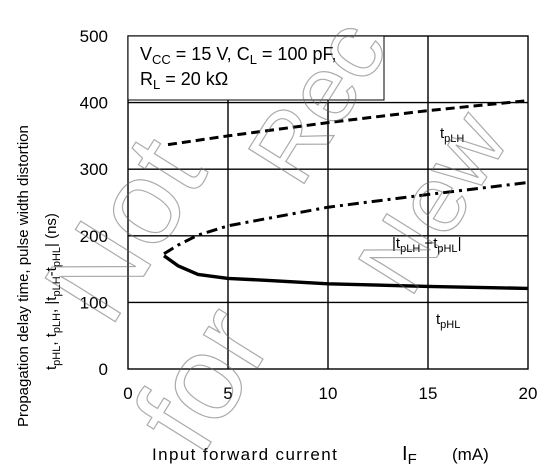  What do you see at coordinates (184, 80) in the screenshot?
I see `conditions-line2: RL = 20 kΩ` at bounding box center [184, 80].